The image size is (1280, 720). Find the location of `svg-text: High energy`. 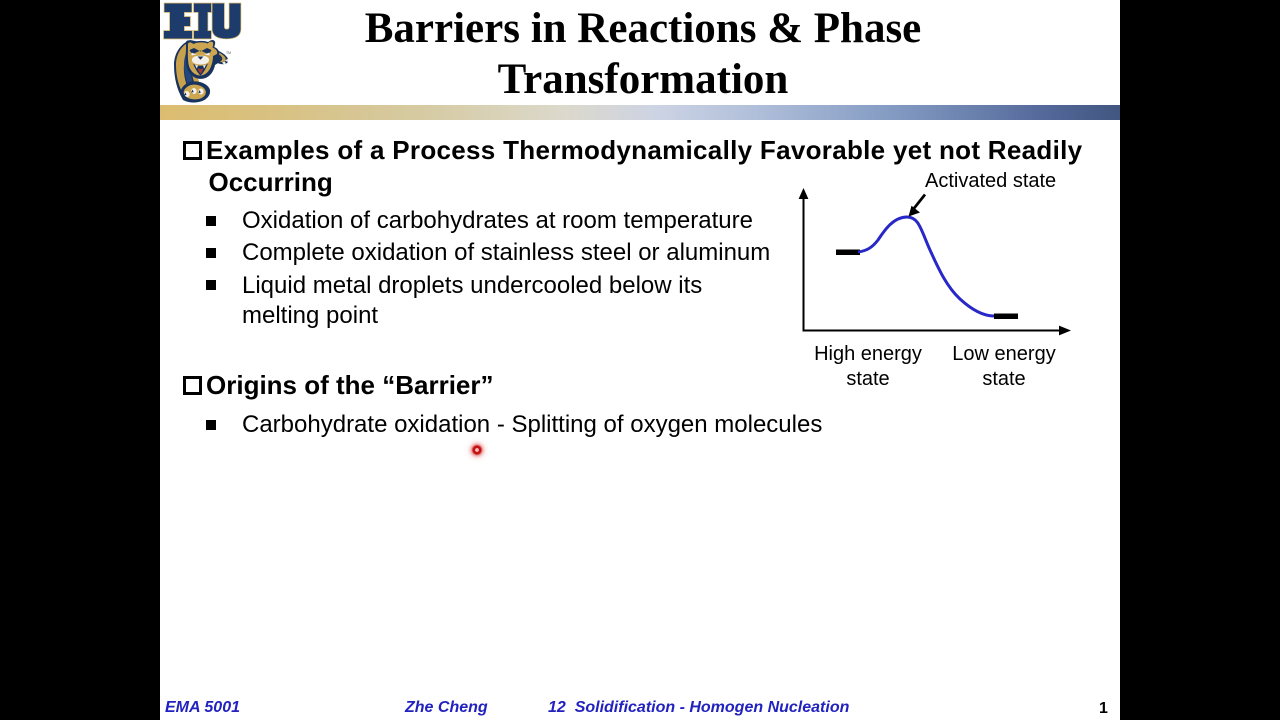

svg-text: High energy is located at coordinates (868, 354).